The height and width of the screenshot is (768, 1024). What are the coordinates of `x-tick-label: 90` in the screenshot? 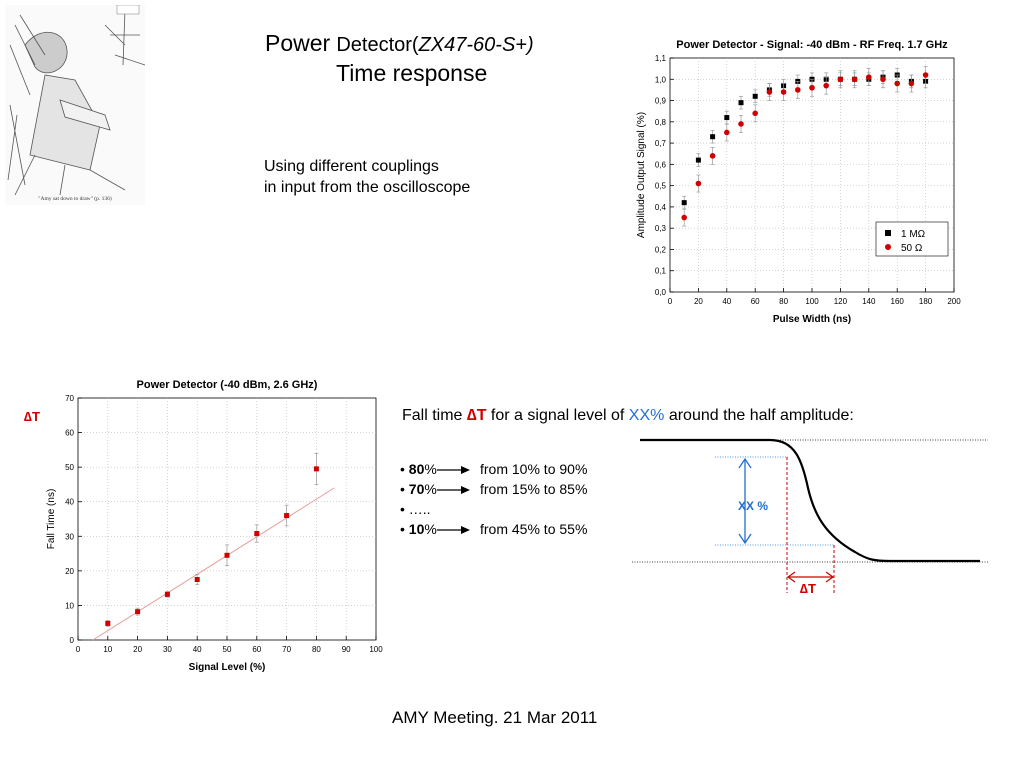 It's located at (346, 649).